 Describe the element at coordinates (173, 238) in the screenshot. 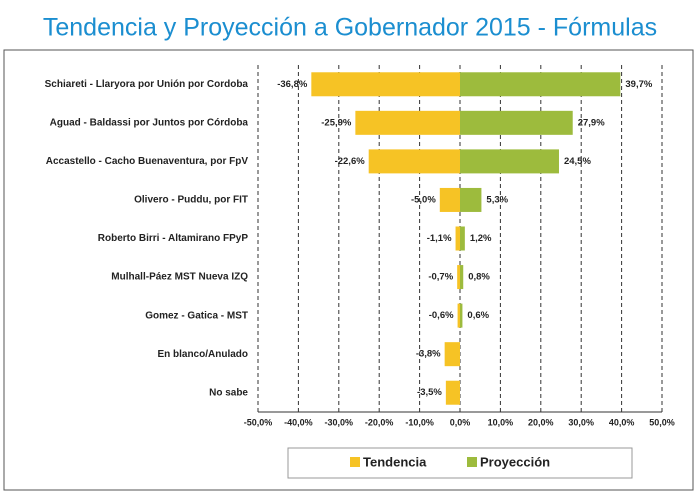

I see `category-label: Roberto Birri - Altamirano FPyP` at that location.